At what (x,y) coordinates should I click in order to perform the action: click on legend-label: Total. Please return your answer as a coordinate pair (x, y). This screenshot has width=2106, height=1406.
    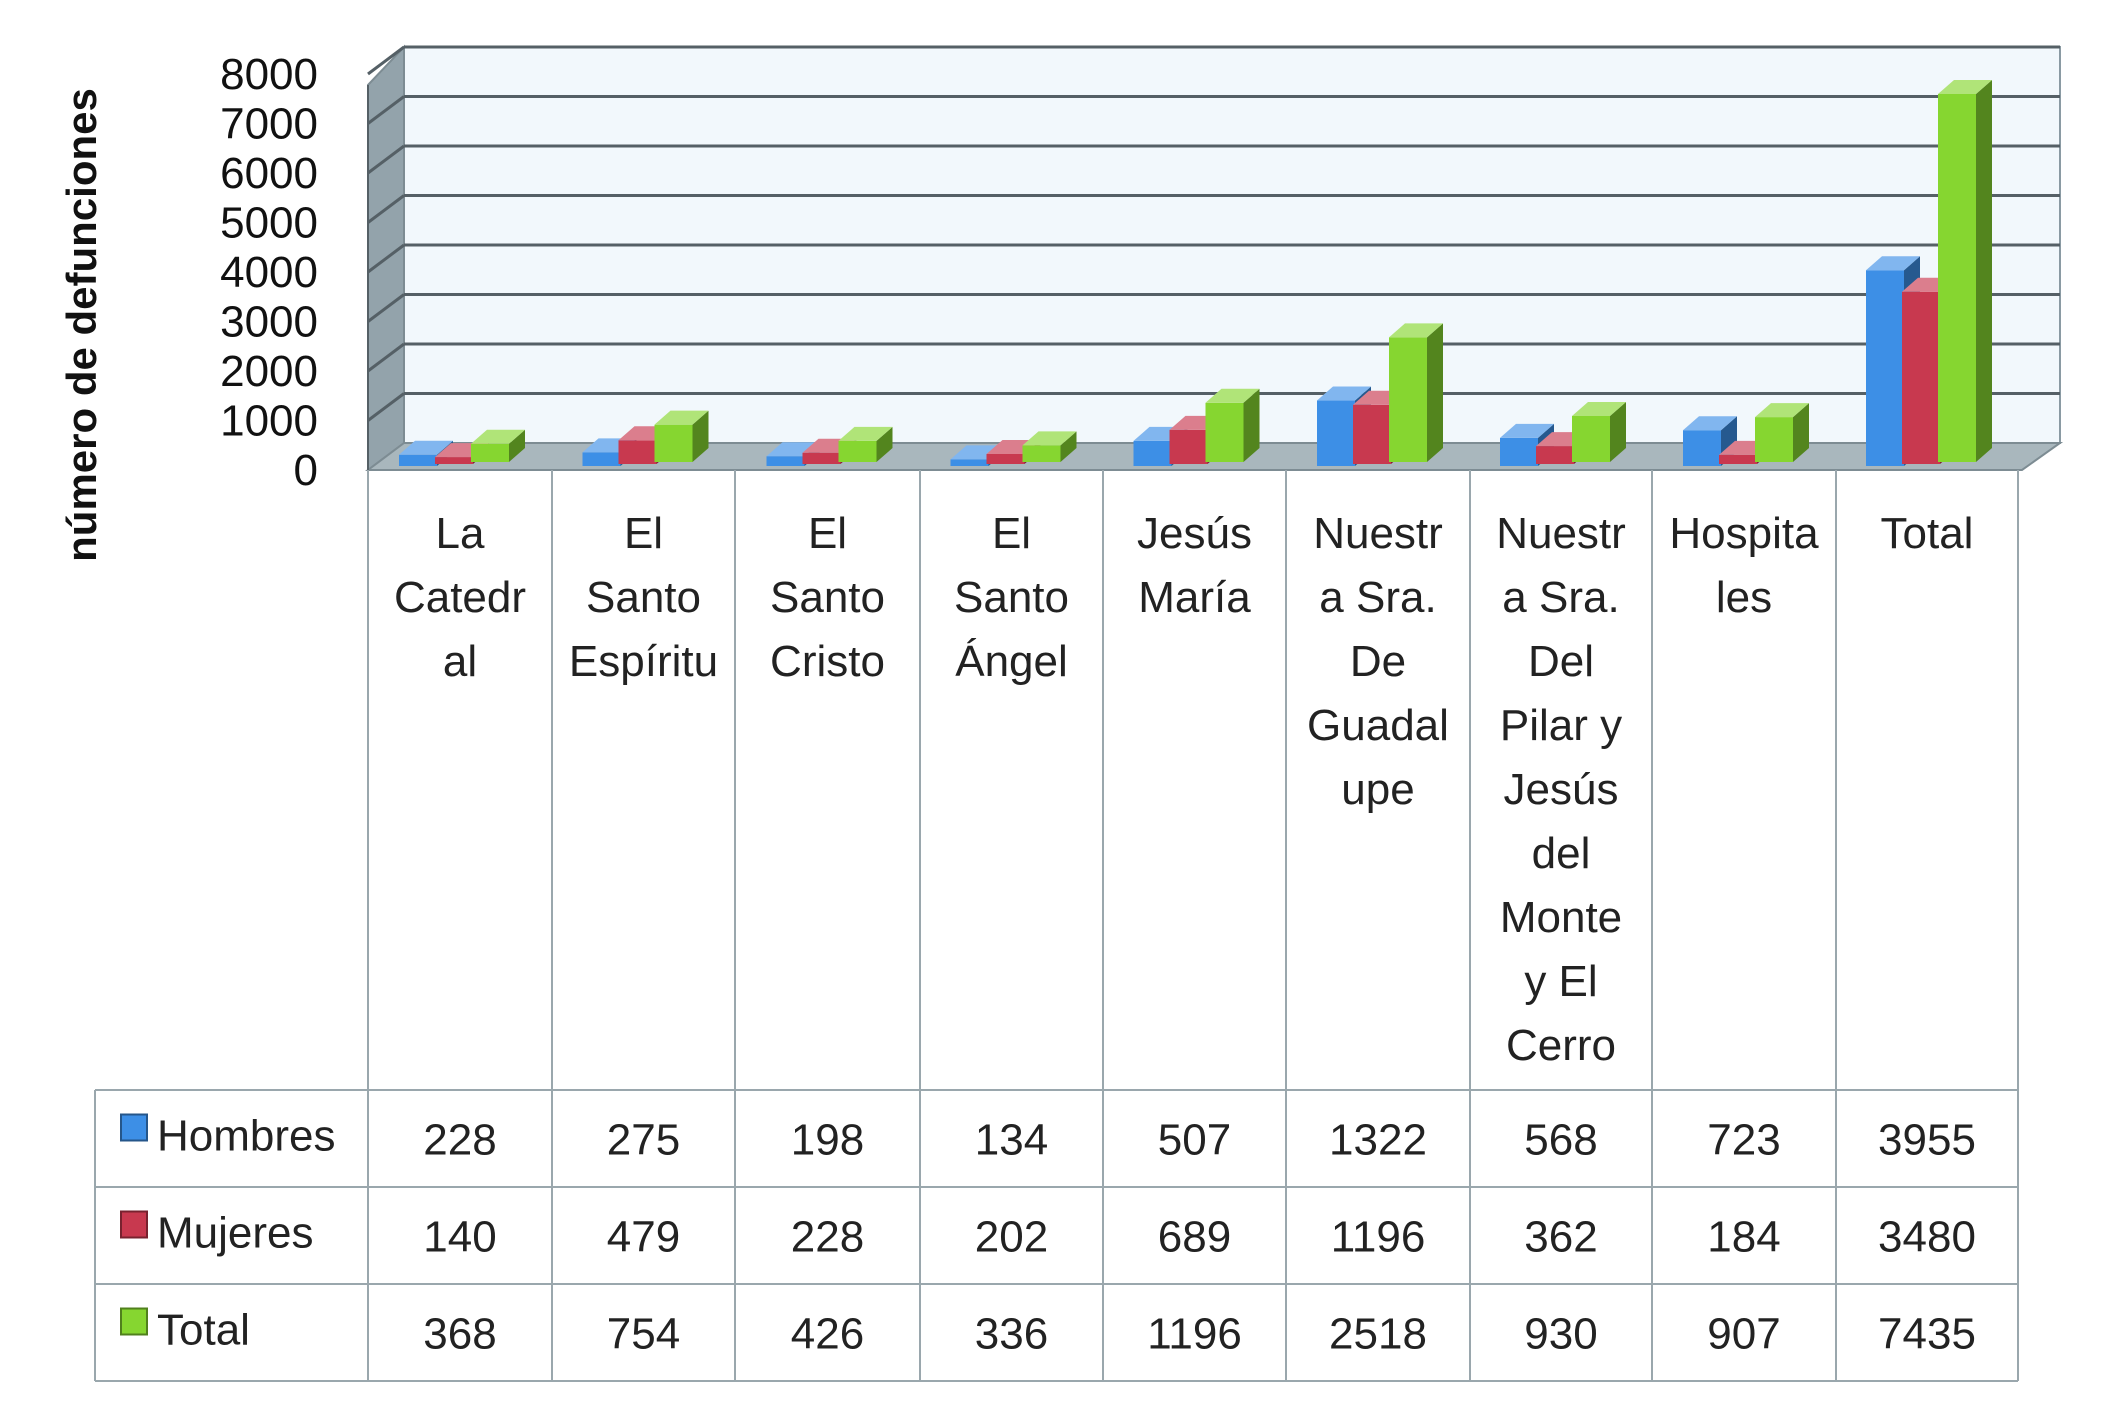
    Looking at the image, I should click on (203, 1330).